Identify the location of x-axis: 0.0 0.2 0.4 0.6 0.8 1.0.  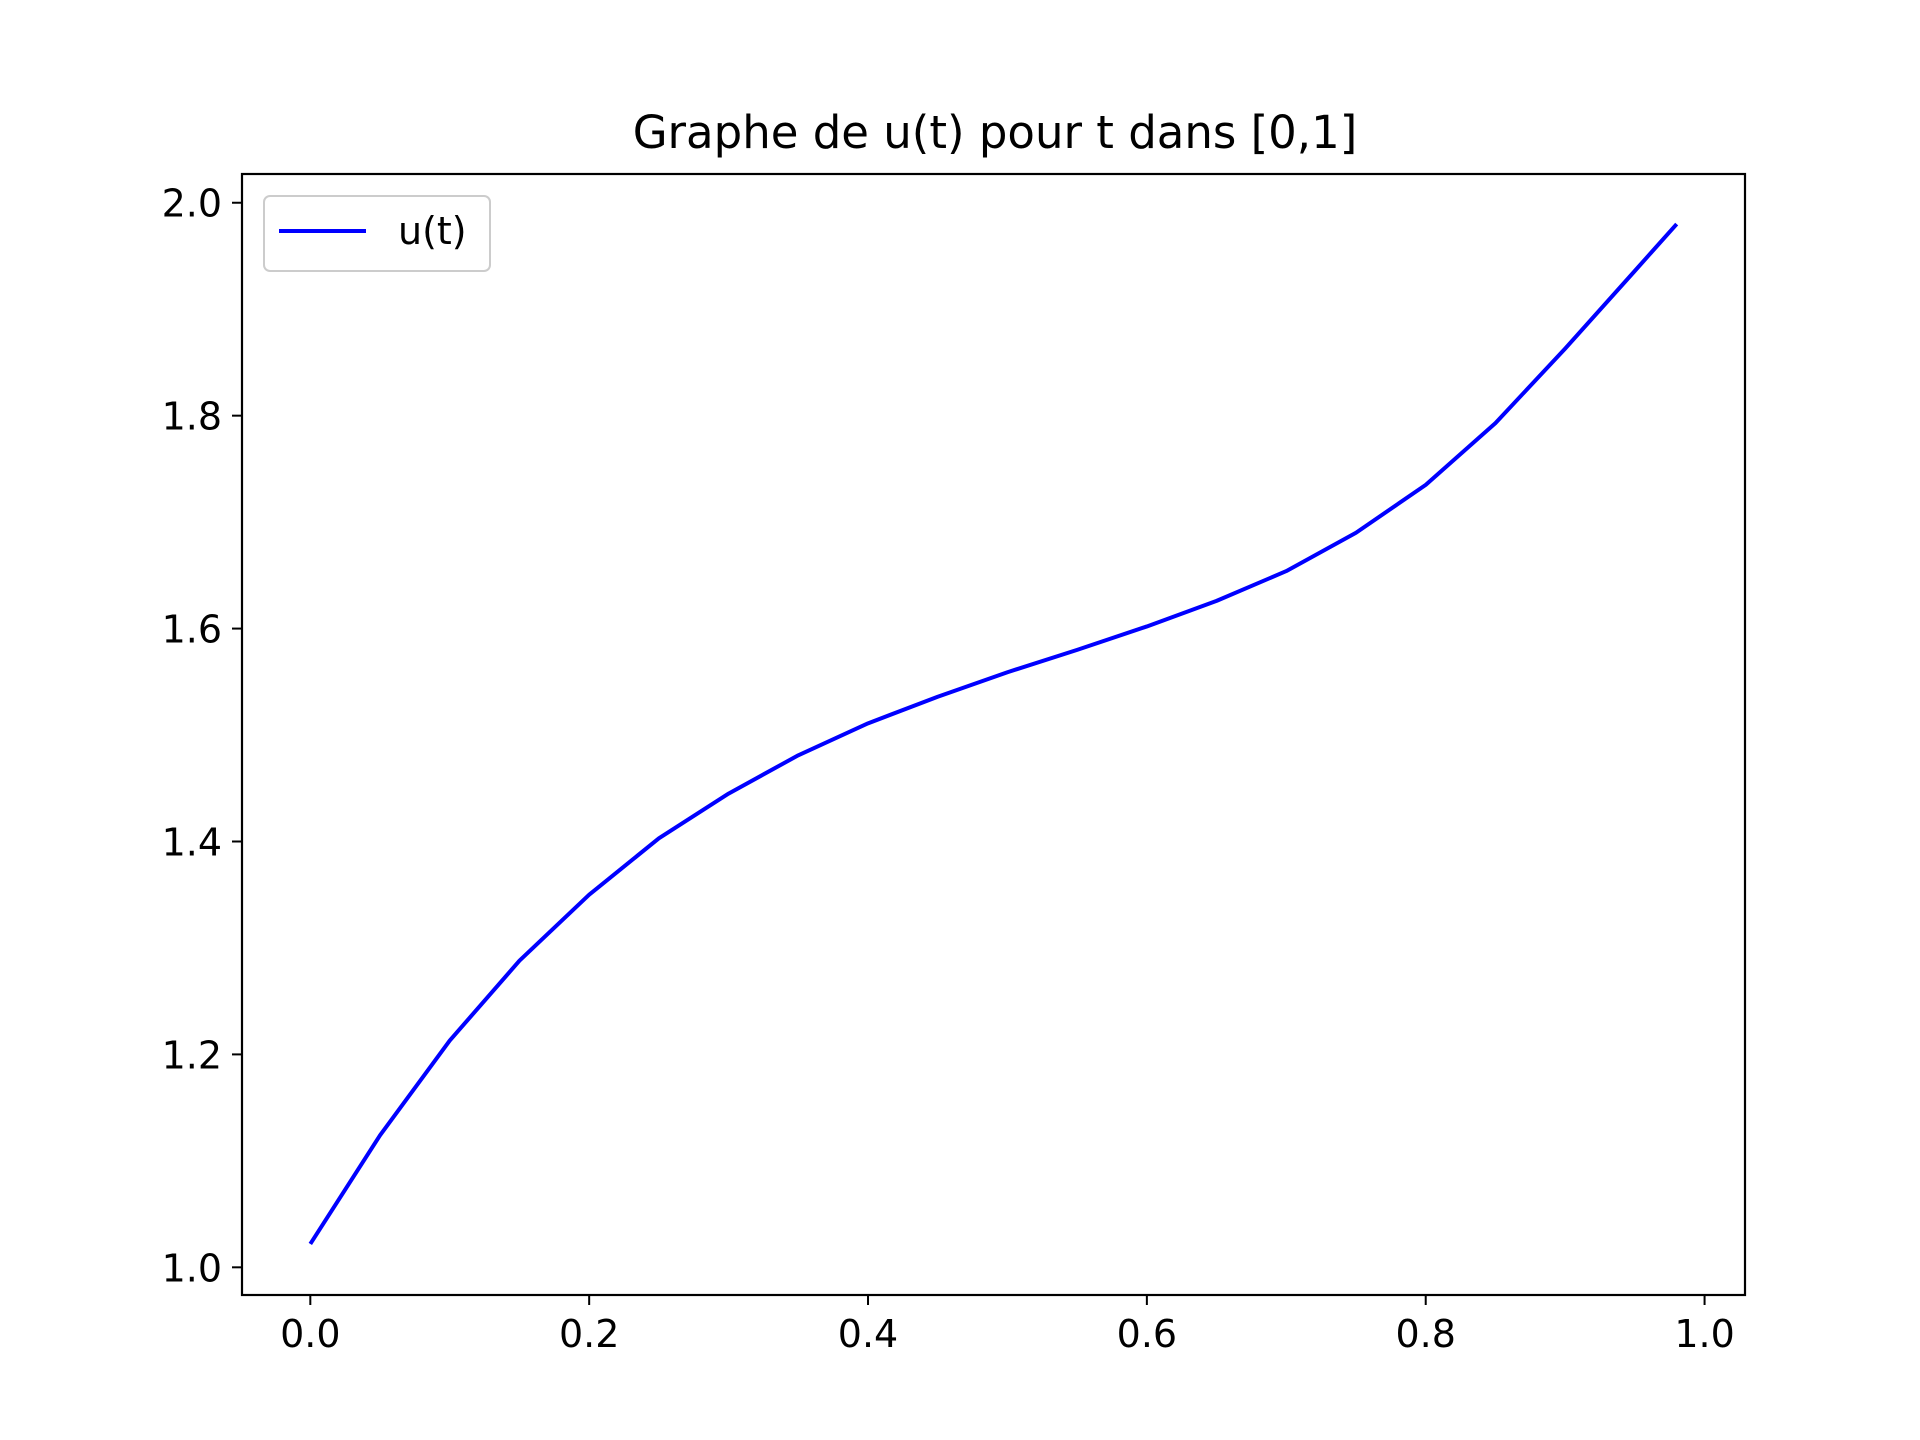
(1007, 1325).